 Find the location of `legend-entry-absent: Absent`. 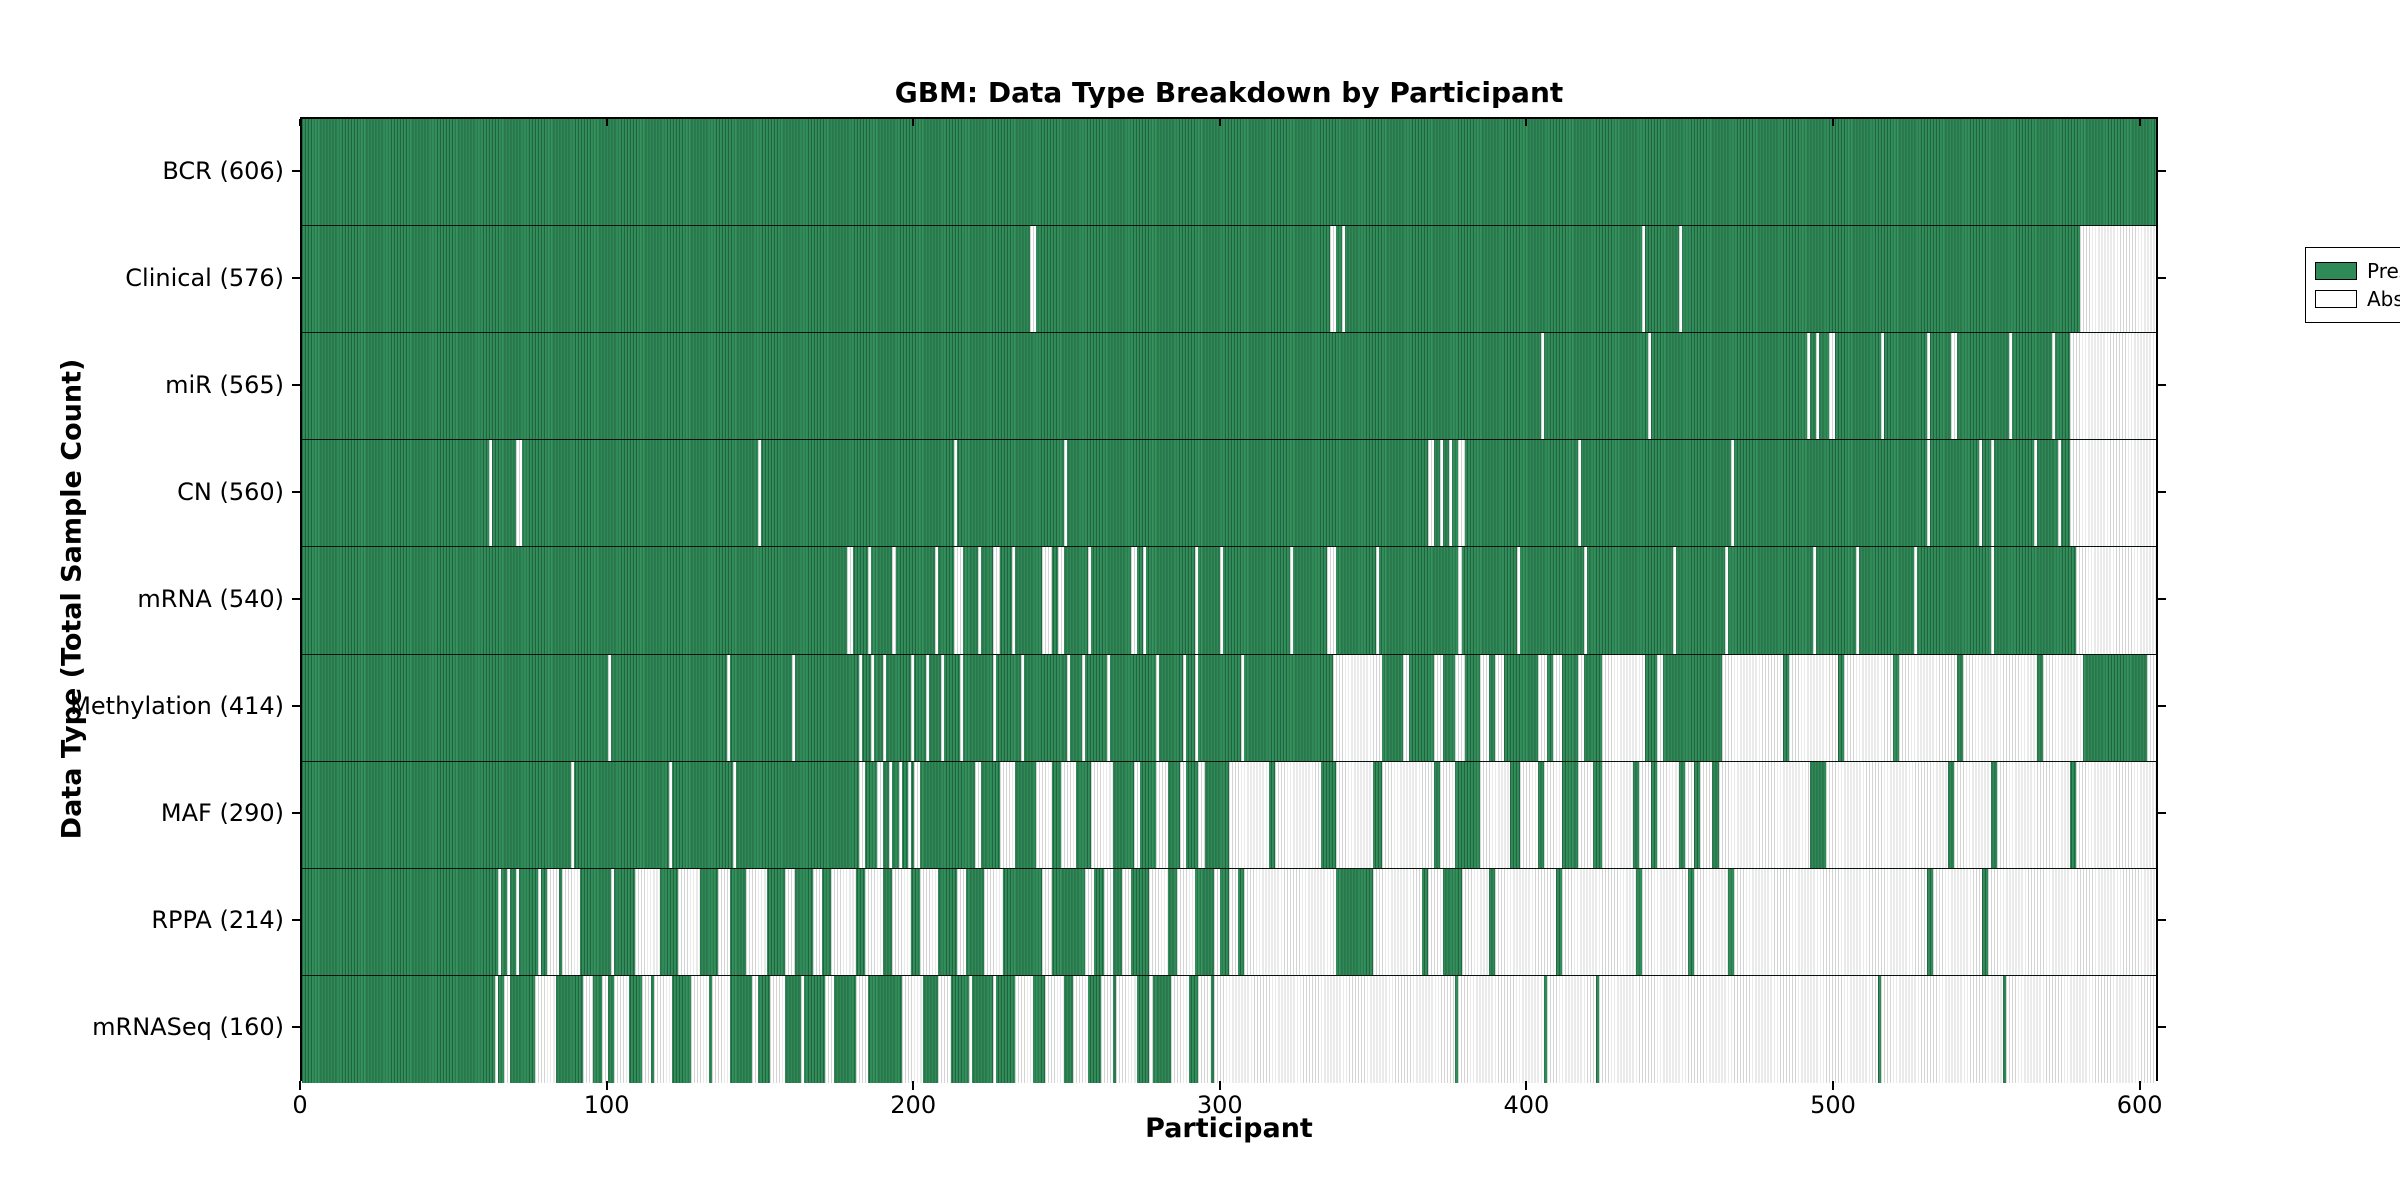

legend-entry-absent: Absent is located at coordinates (2357, 299).